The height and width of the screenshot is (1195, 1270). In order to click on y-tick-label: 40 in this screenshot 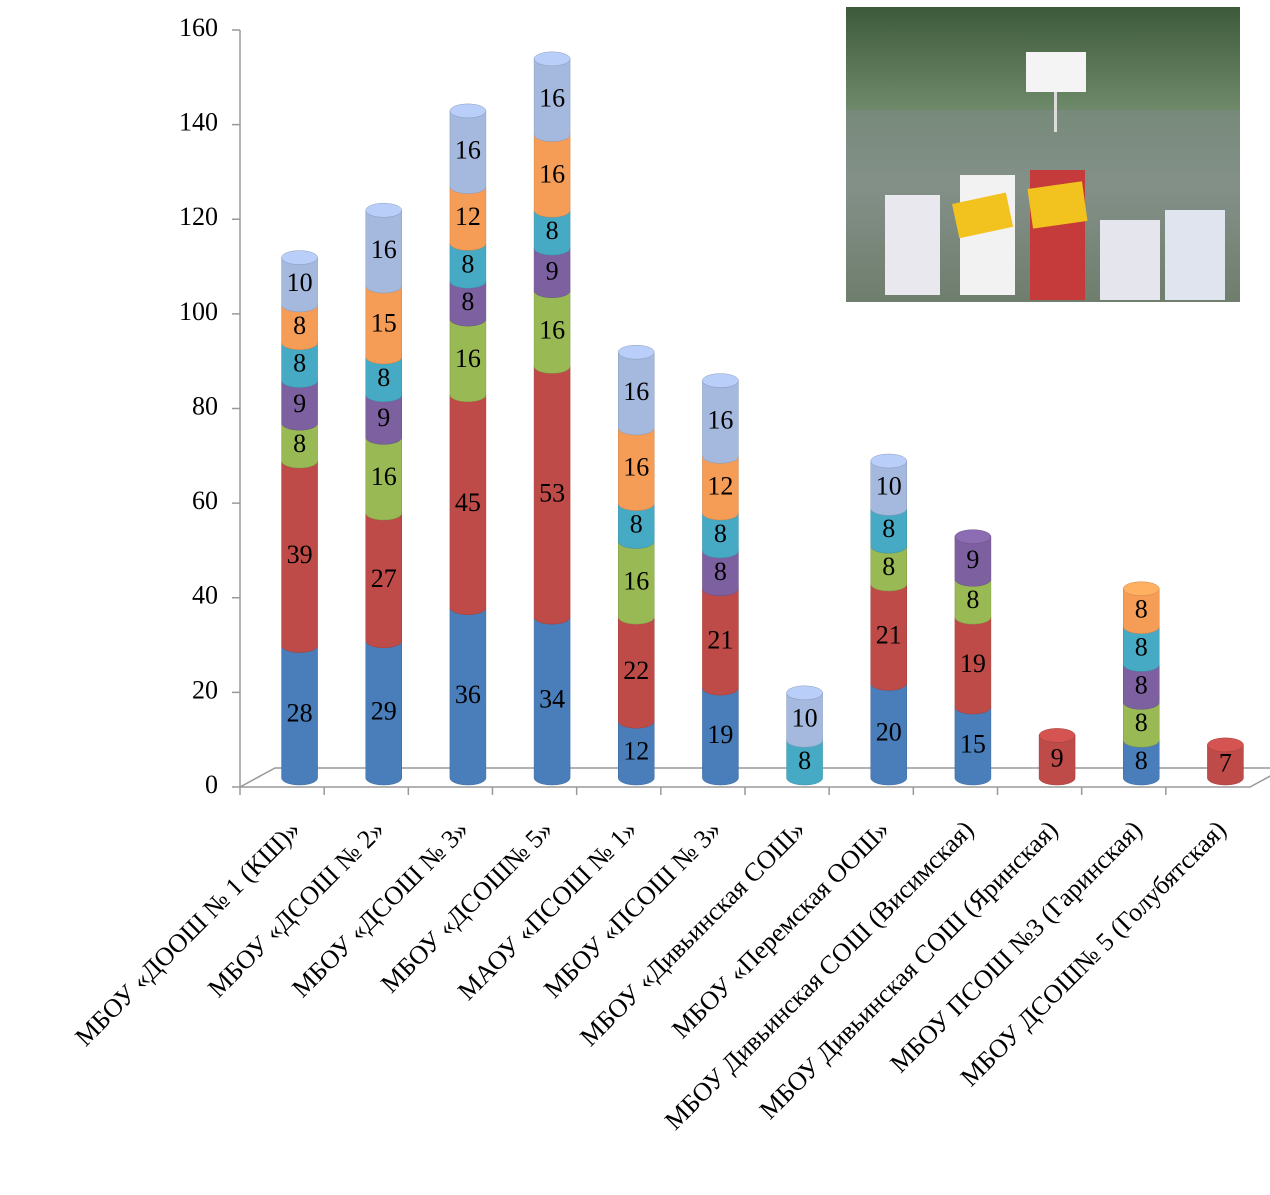, I will do `click(205, 595)`.